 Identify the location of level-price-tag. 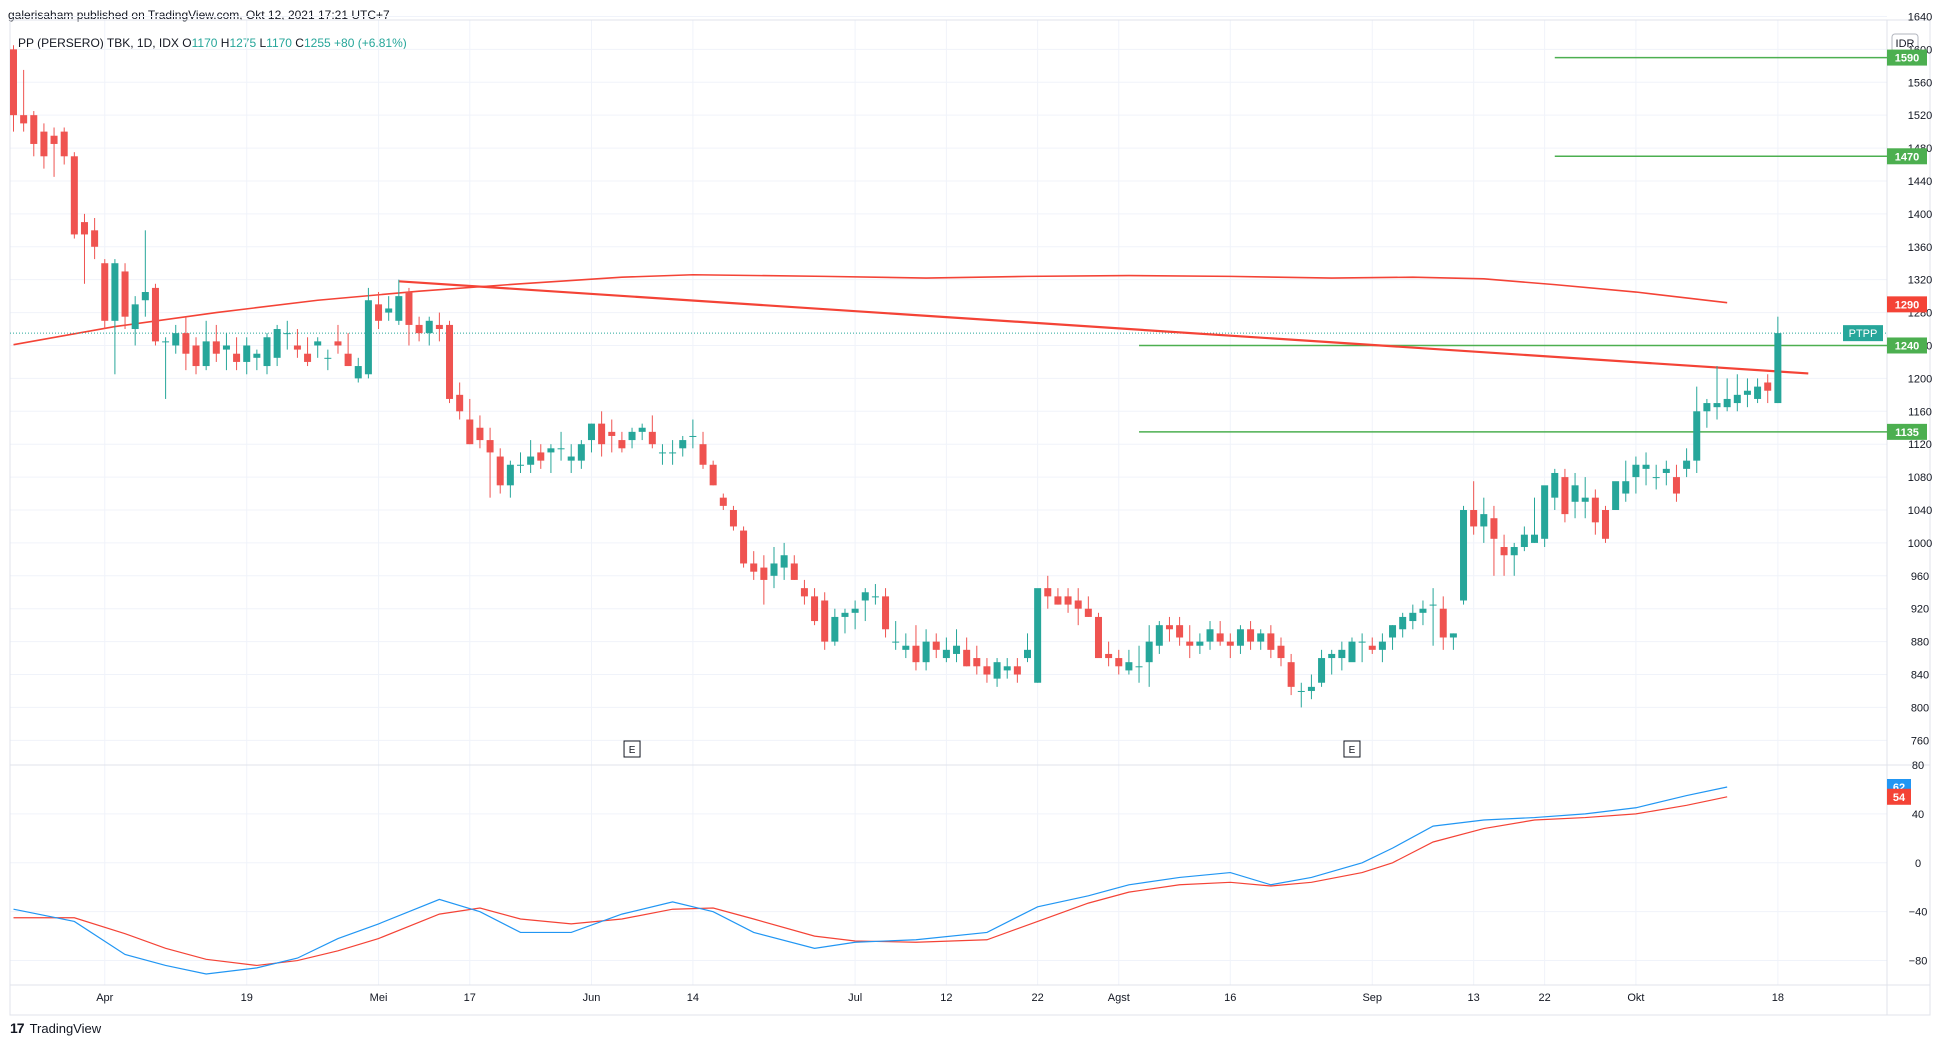
(1907, 57).